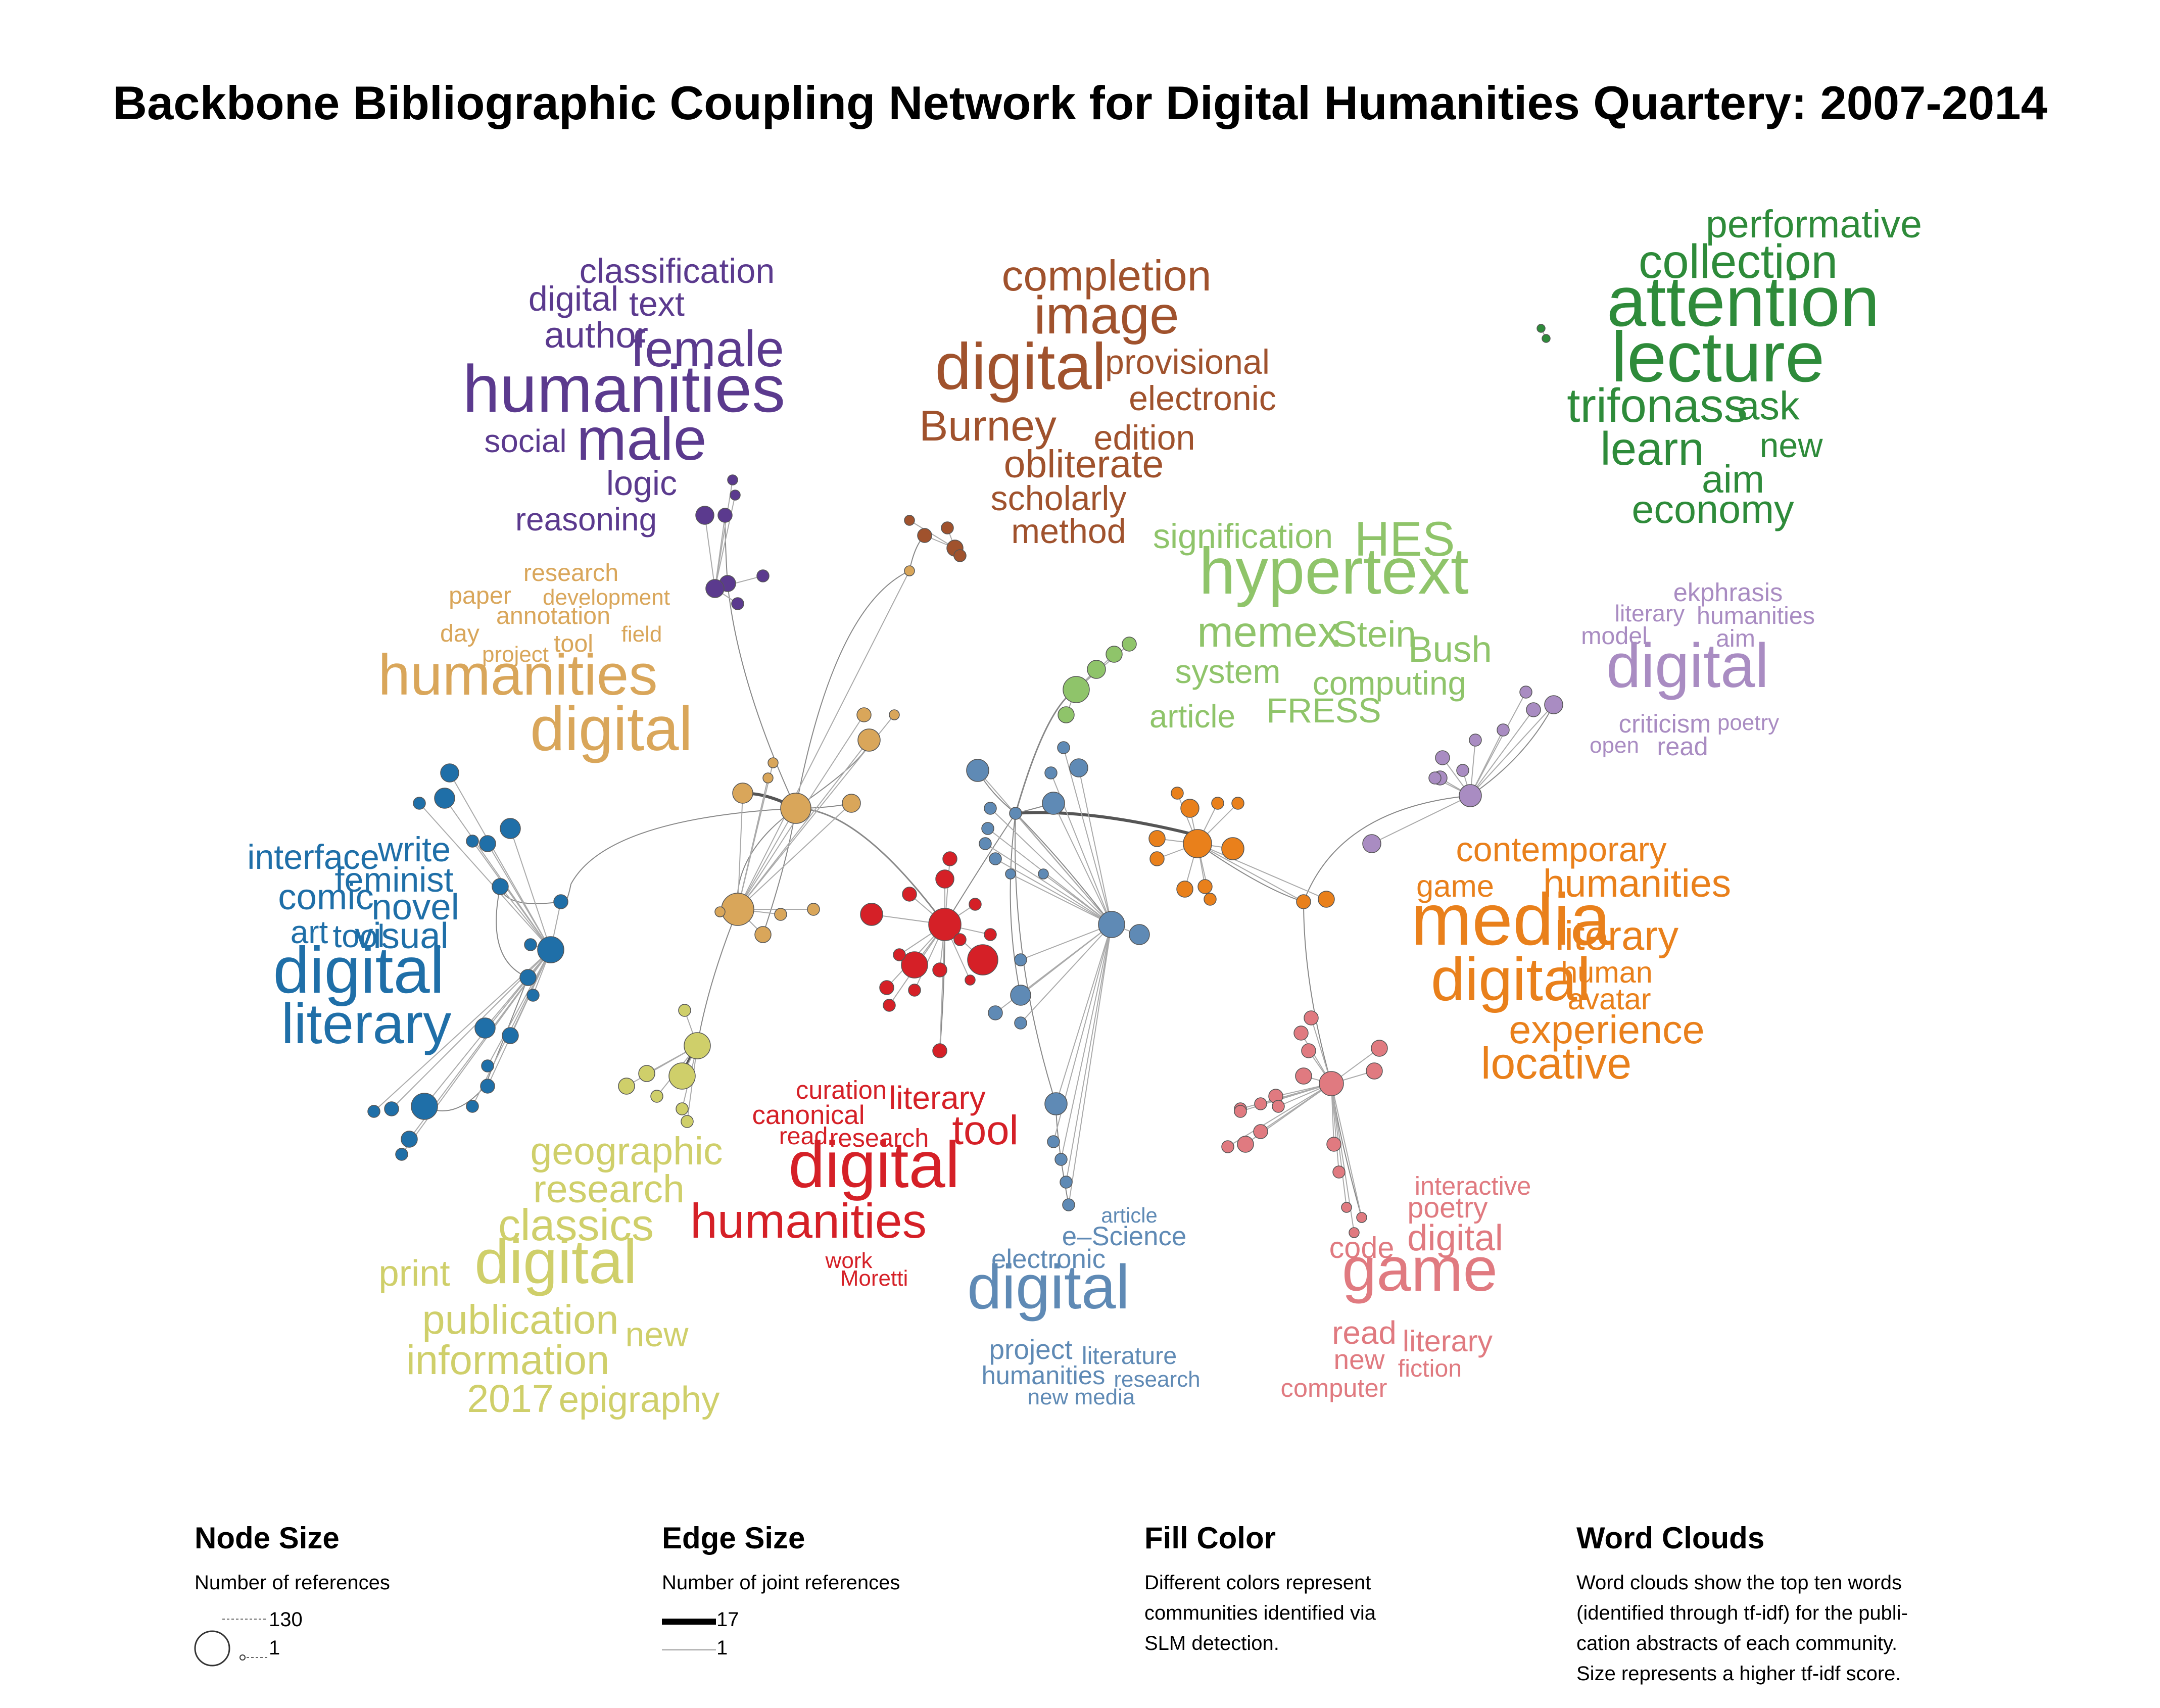 The width and height of the screenshot is (2160, 1708). What do you see at coordinates (1561, 850) in the screenshot?
I see `cloud-word-orange: contemporary` at bounding box center [1561, 850].